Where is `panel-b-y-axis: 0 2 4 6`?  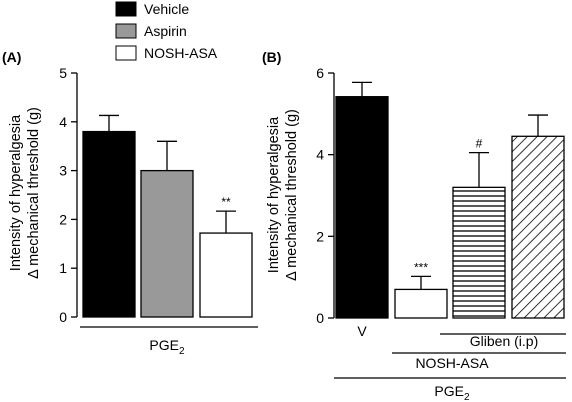 panel-b-y-axis: 0 2 4 6 is located at coordinates (325, 195).